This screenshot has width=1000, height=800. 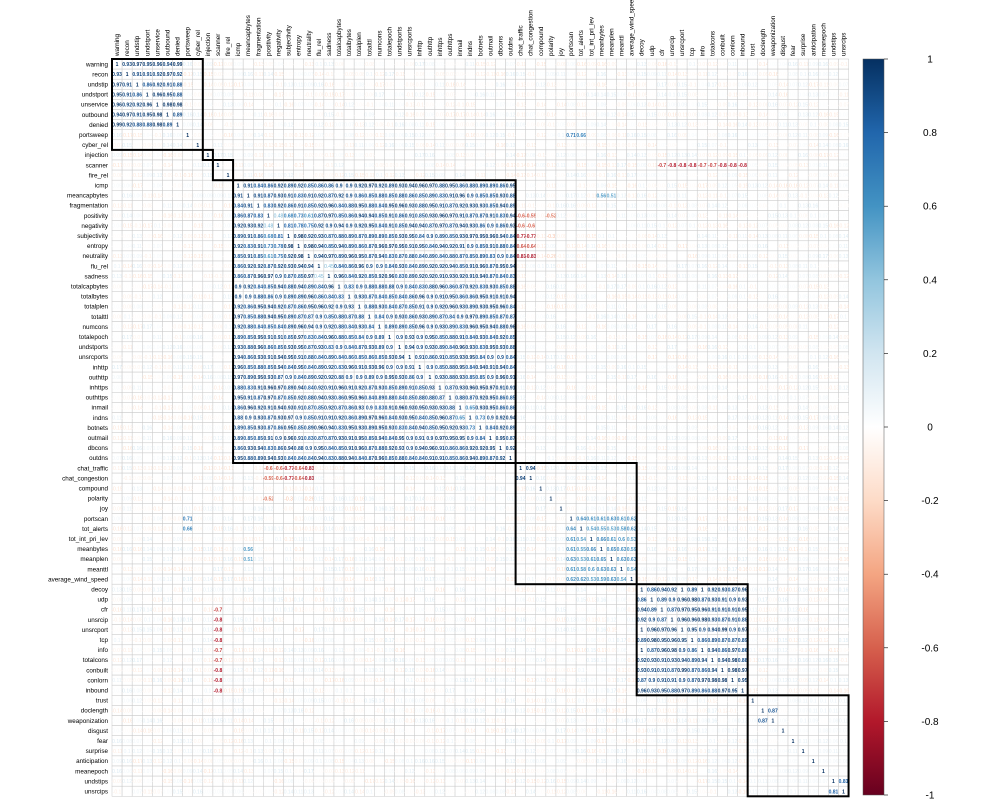 I want to click on cell-value: 0.11, so click(x=824, y=166).